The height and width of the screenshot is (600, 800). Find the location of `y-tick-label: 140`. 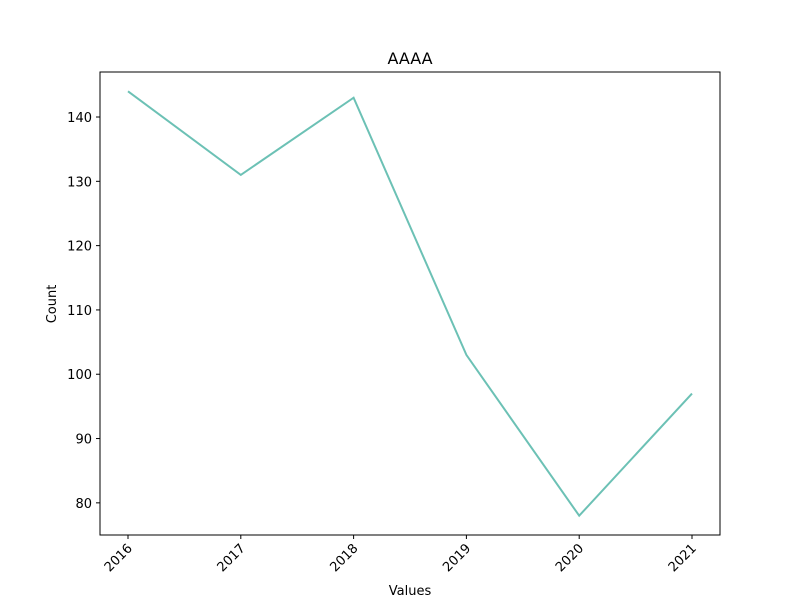

y-tick-label: 140 is located at coordinates (79, 118).